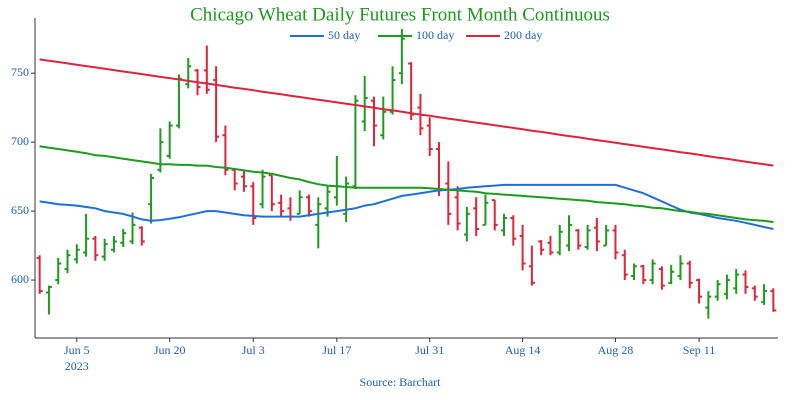 The image size is (800, 400). Describe the element at coordinates (20, 279) in the screenshot. I see `y-tick-label: 600` at that location.